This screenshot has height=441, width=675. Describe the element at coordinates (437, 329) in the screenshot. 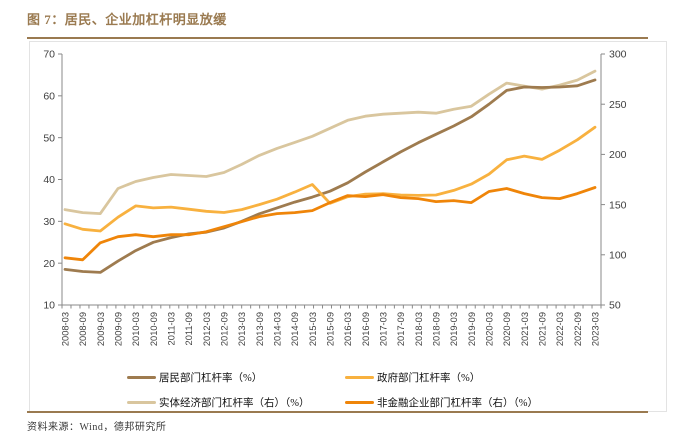

I see `x-axis-label: 2018-09` at that location.